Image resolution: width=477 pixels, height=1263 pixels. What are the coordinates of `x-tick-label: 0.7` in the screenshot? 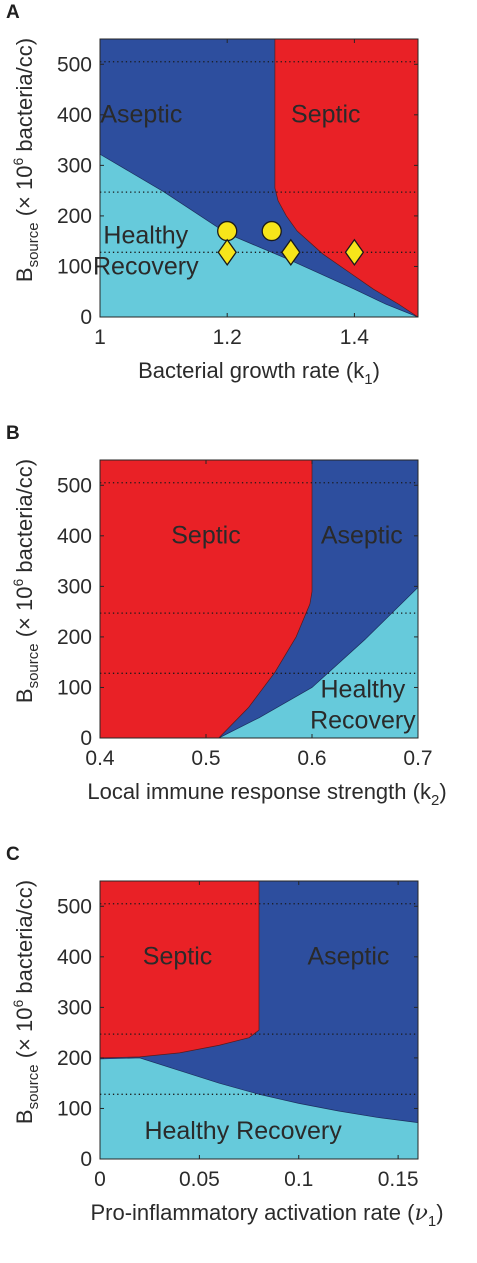 It's located at (417, 758).